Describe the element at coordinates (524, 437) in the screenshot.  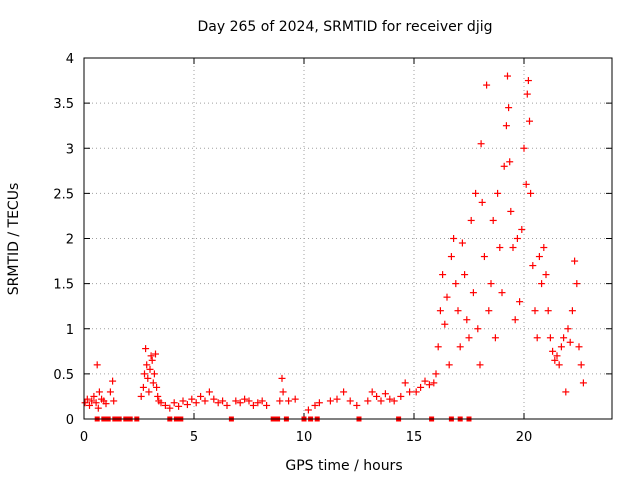
I see `x-tick-label: 20` at that location.